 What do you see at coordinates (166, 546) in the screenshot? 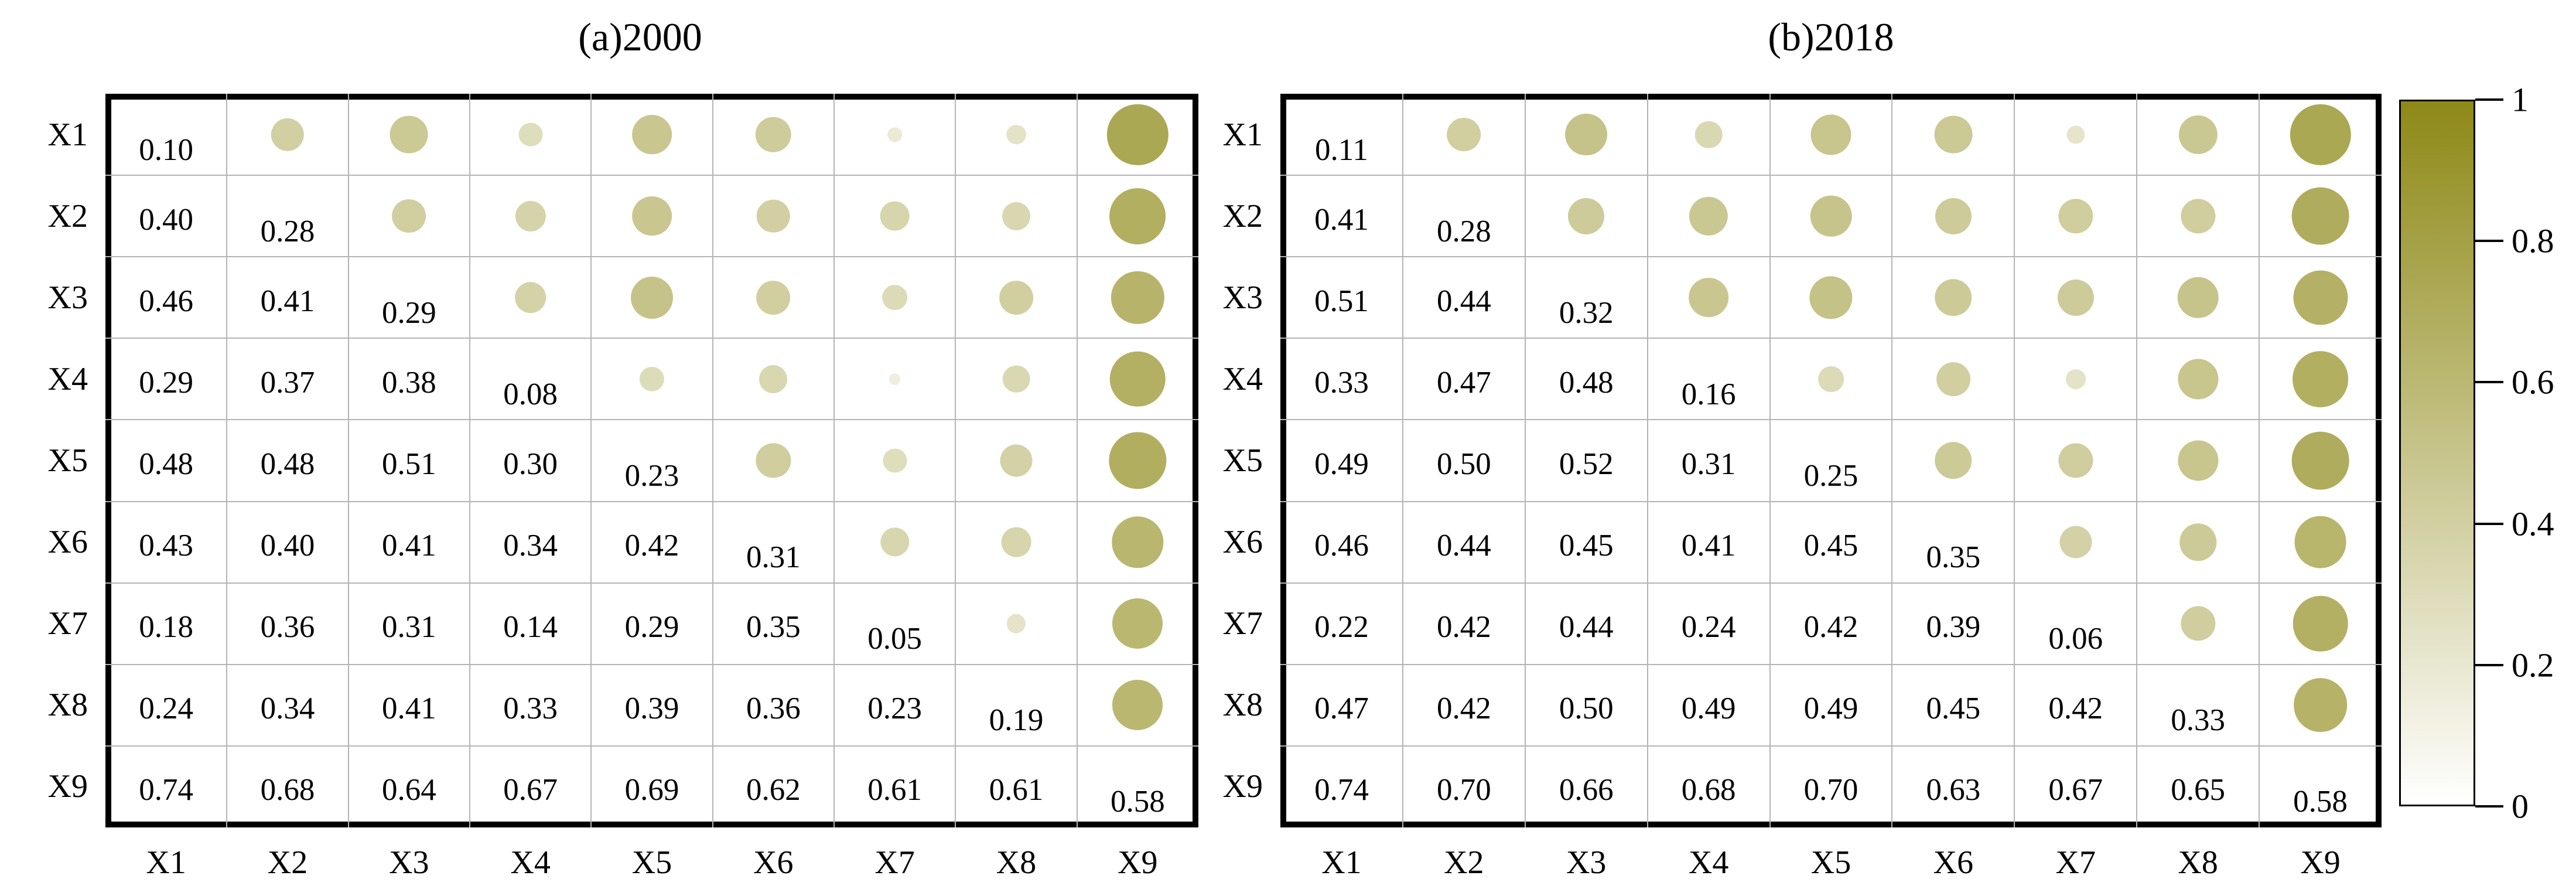
I see `cell-value: 0.43` at bounding box center [166, 546].